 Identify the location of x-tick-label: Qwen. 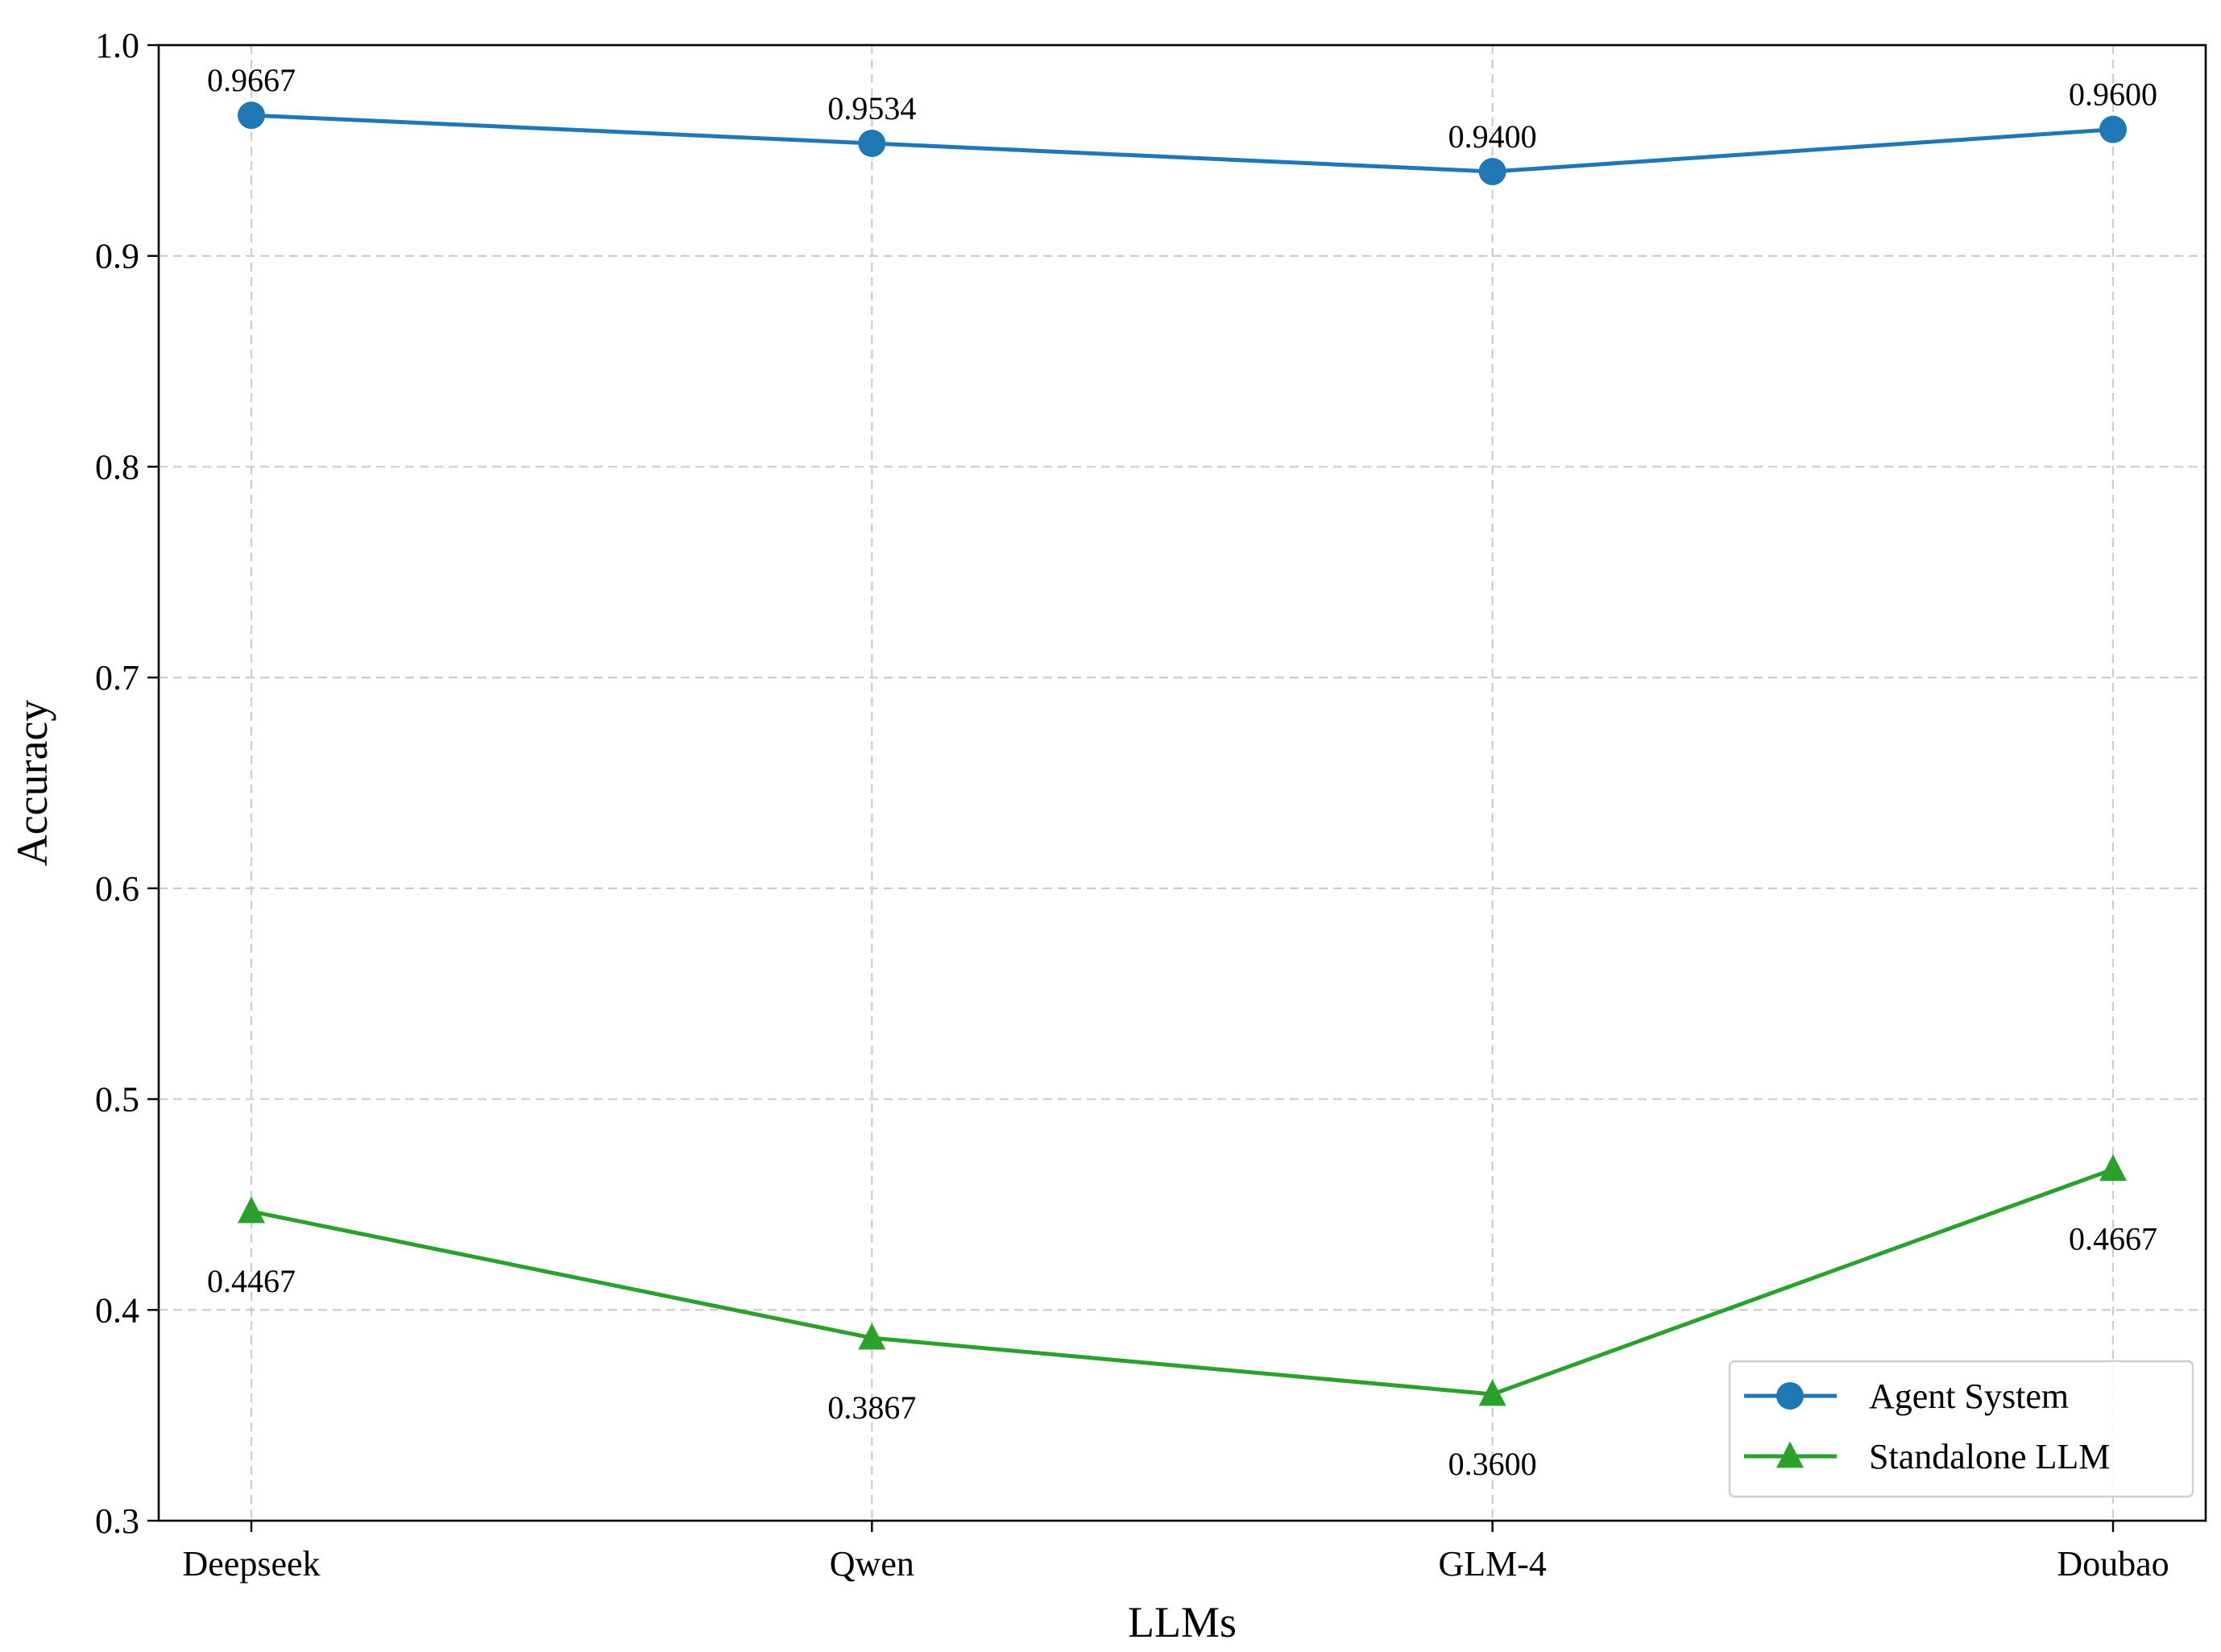
(872, 1564).